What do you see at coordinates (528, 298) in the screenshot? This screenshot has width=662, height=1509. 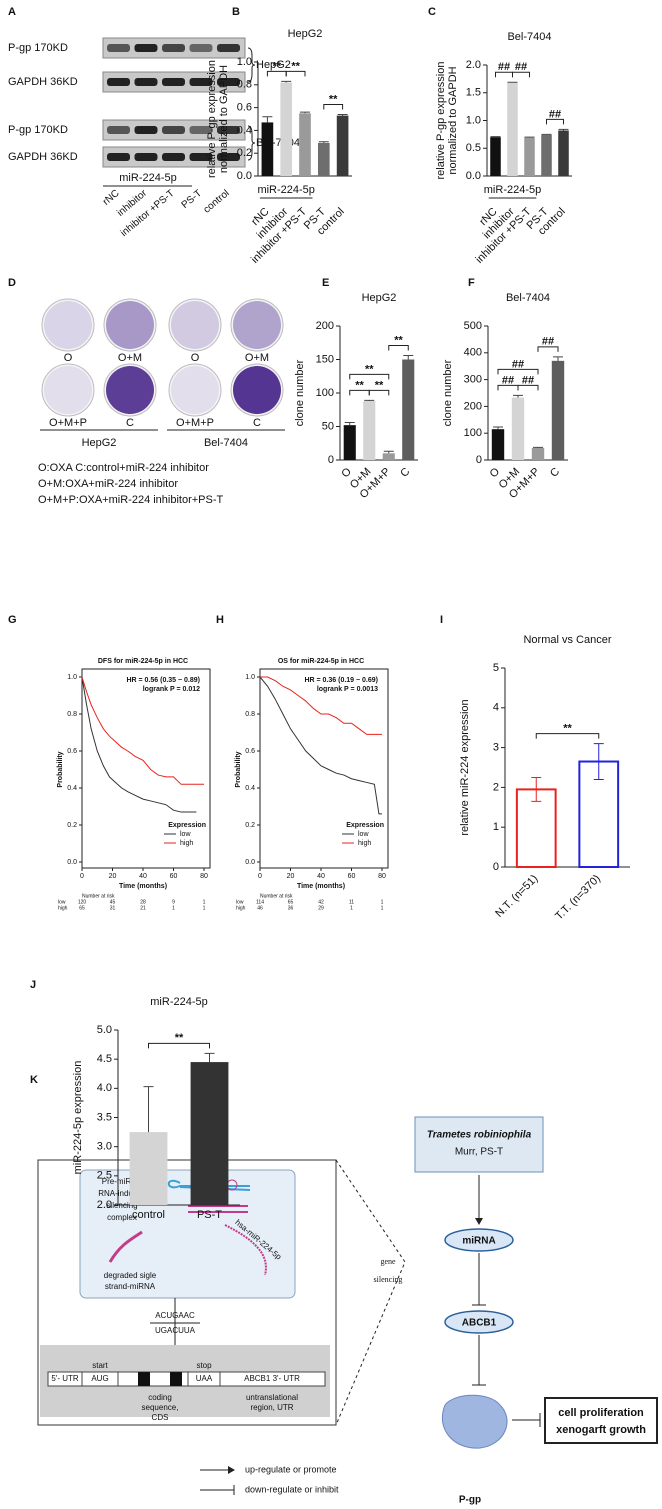 I see `chart-title: Bel-7404` at bounding box center [528, 298].